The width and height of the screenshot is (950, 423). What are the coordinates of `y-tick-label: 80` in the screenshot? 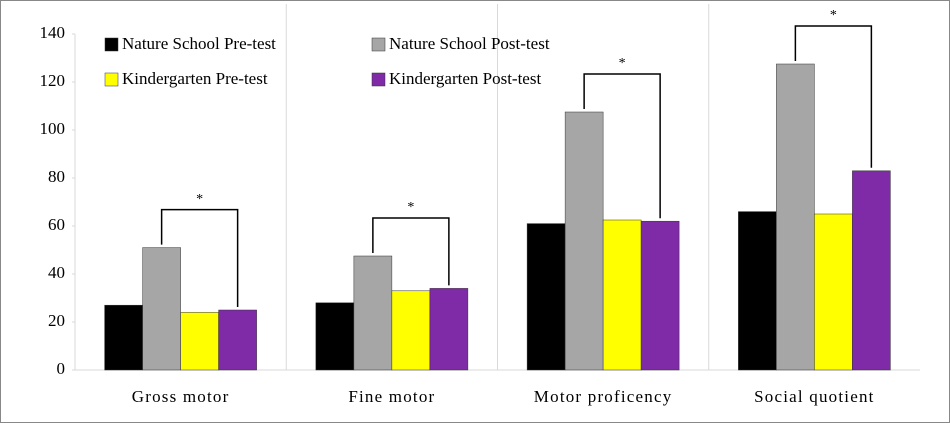 It's located at (56, 176).